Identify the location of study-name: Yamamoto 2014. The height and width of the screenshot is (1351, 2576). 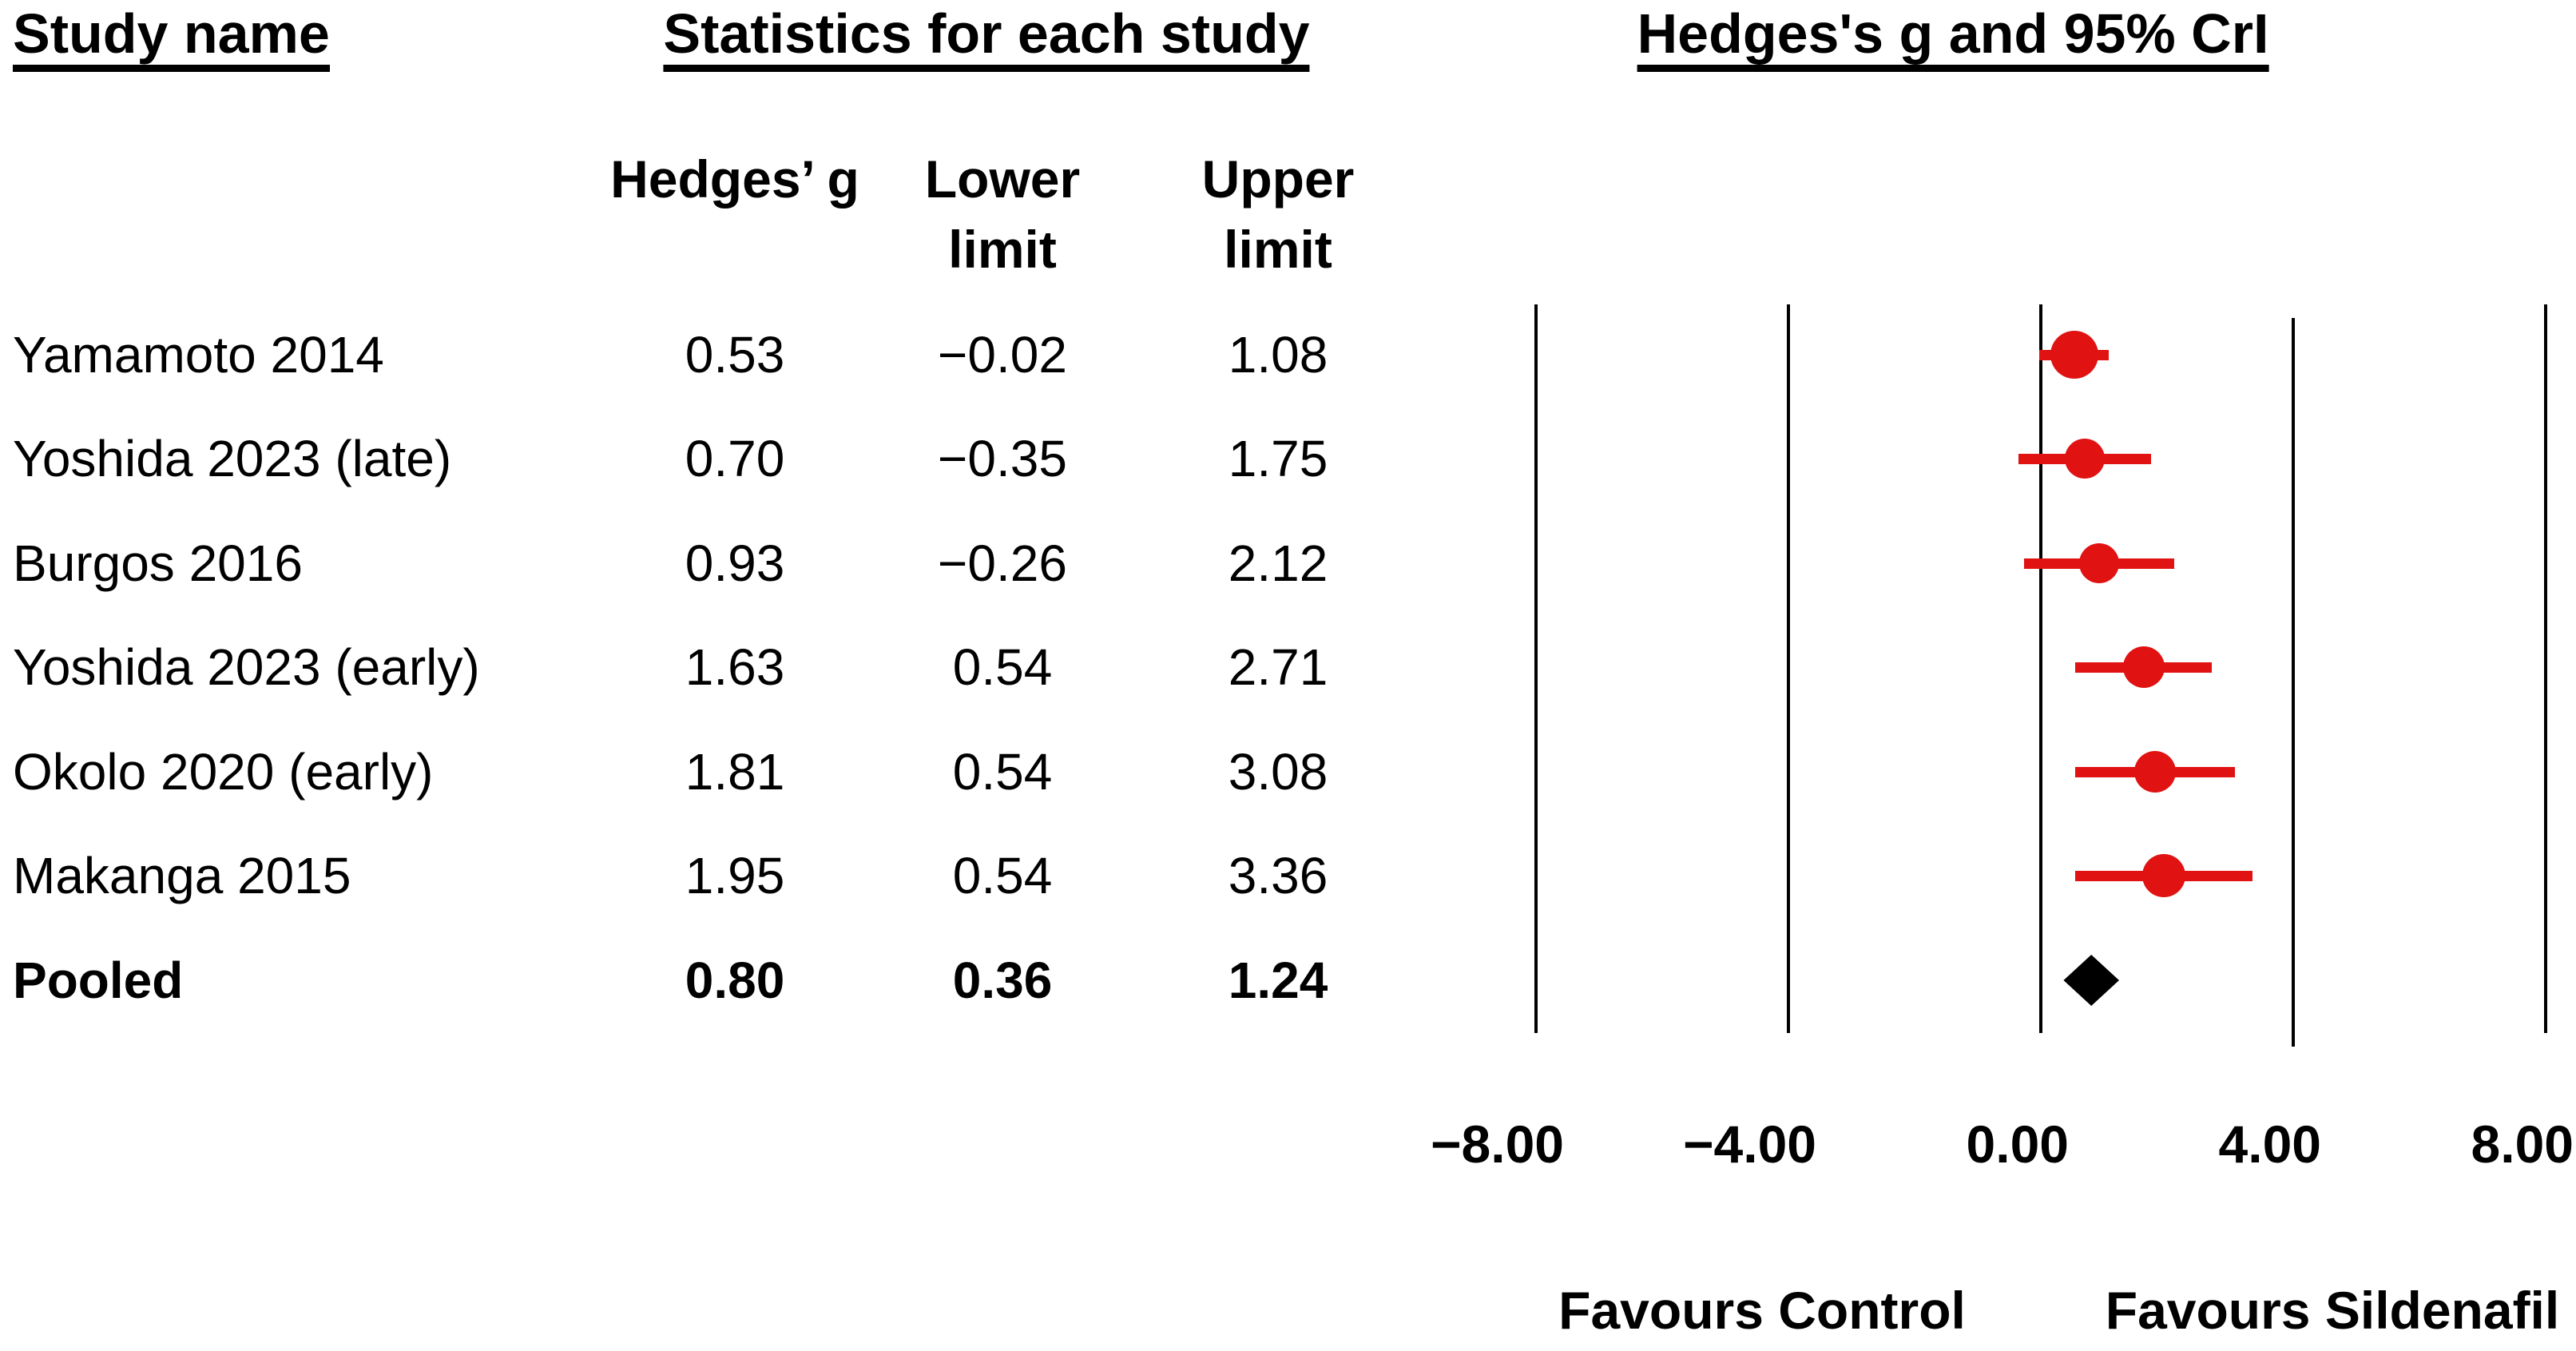
(198, 355).